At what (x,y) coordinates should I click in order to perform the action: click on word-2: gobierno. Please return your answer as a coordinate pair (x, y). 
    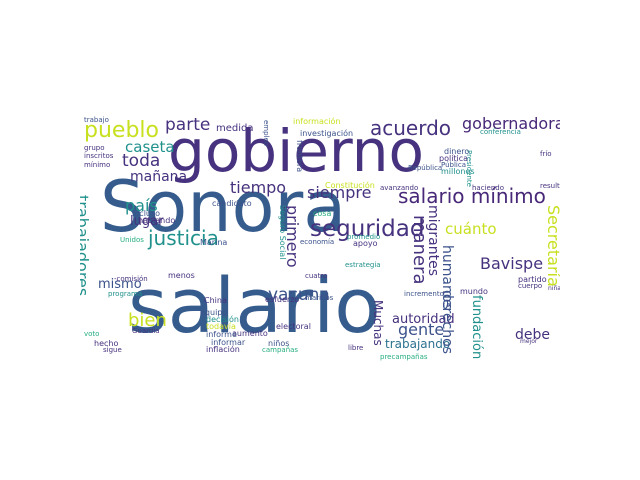
    Looking at the image, I should click on (296, 151).